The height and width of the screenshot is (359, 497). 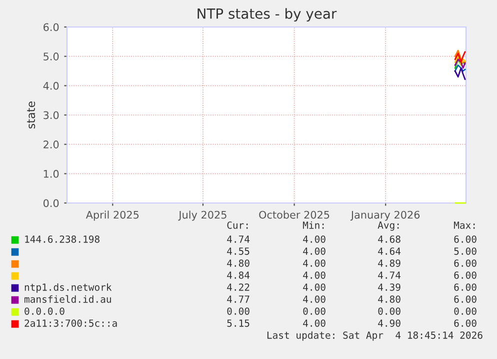 What do you see at coordinates (389, 263) in the screenshot?
I see `text: 4.89` at bounding box center [389, 263].